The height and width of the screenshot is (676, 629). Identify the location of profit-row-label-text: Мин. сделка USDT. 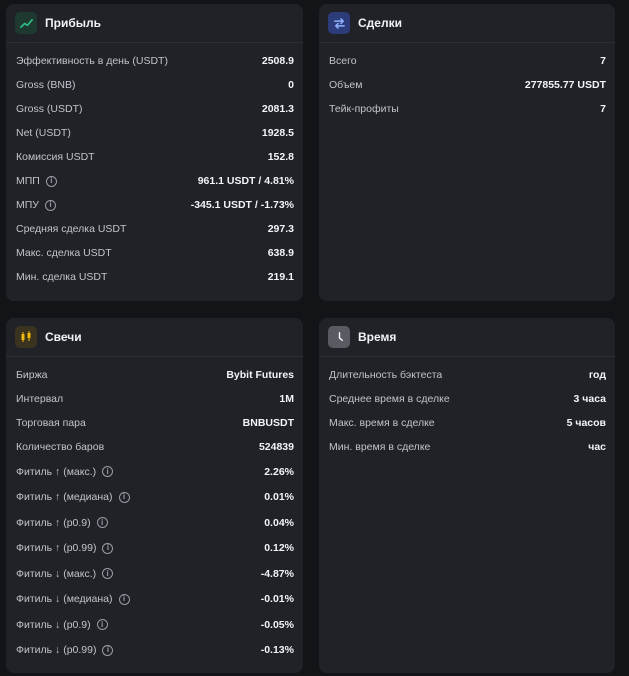
(62, 277).